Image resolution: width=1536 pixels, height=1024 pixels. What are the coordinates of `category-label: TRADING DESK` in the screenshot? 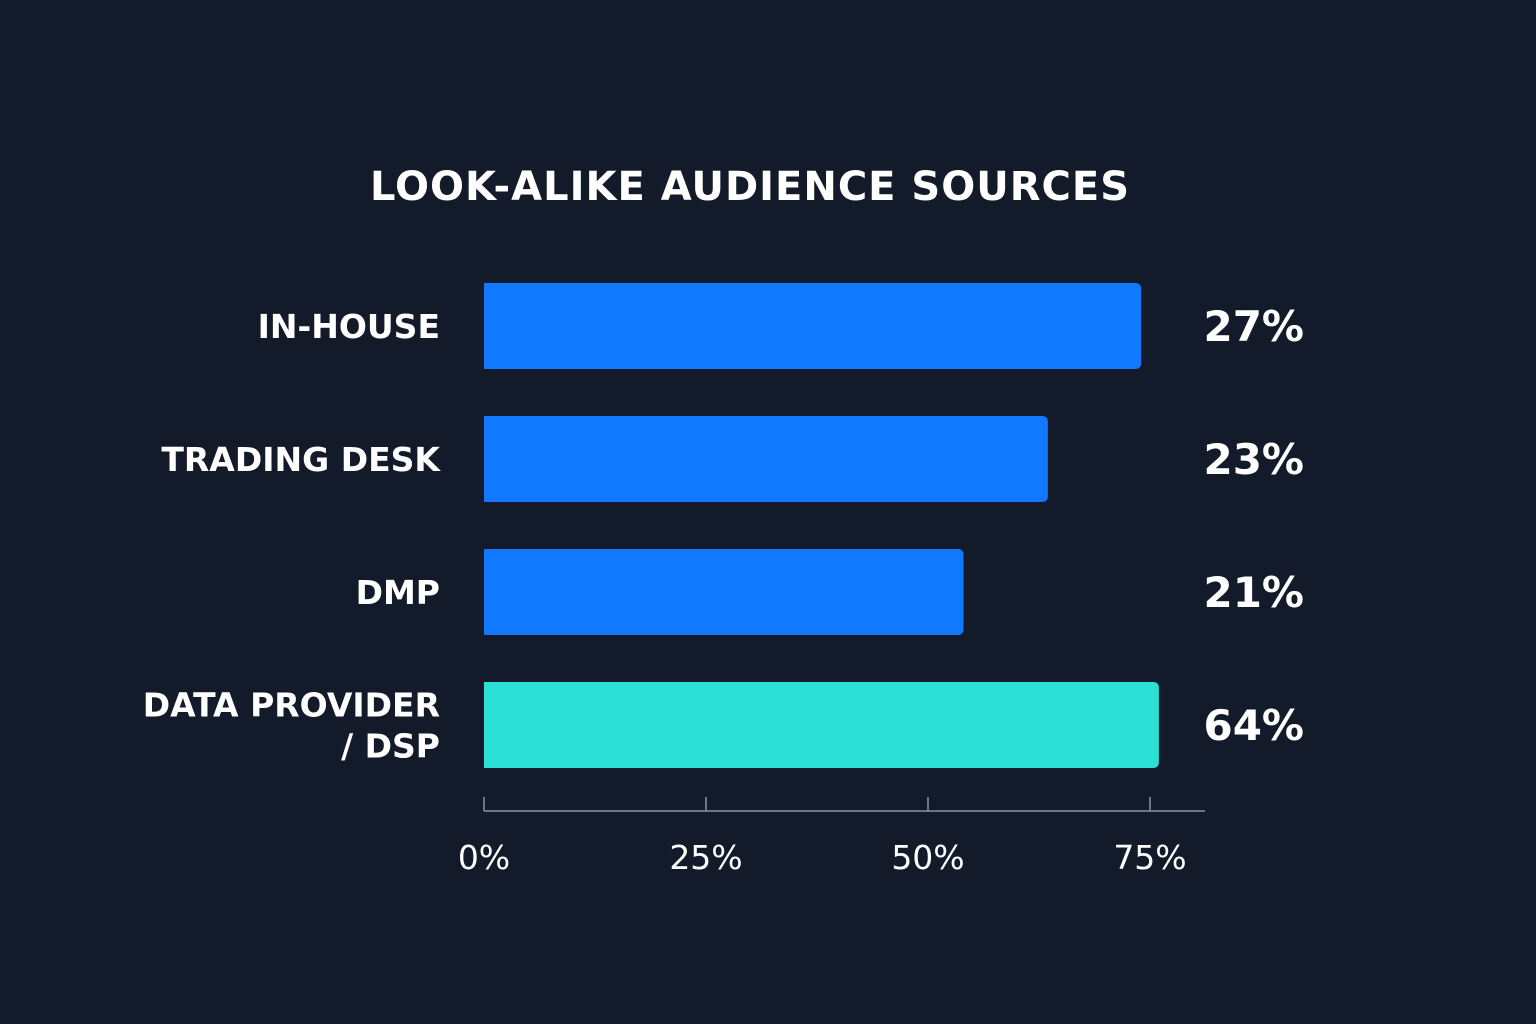 It's located at (301, 459).